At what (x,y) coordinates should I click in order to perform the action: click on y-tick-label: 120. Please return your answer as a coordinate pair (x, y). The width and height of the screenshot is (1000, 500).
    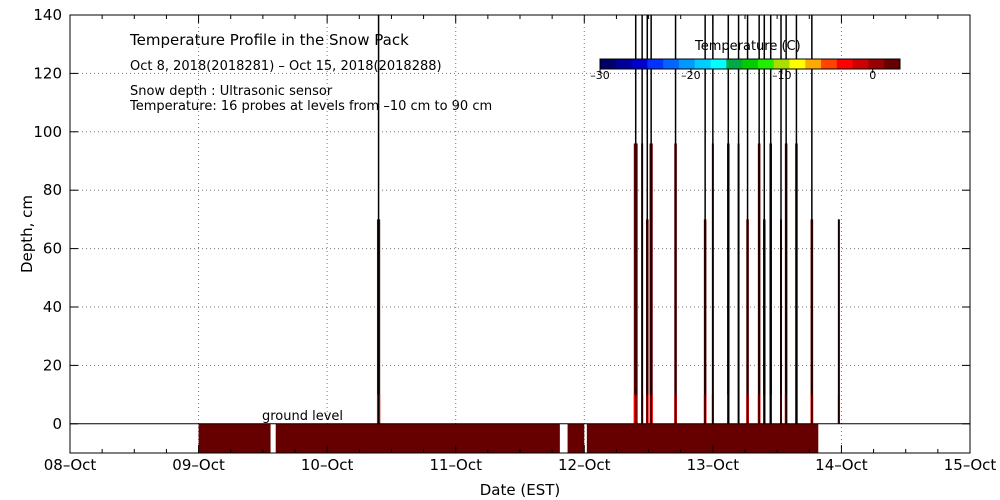
    Looking at the image, I should click on (47, 73).